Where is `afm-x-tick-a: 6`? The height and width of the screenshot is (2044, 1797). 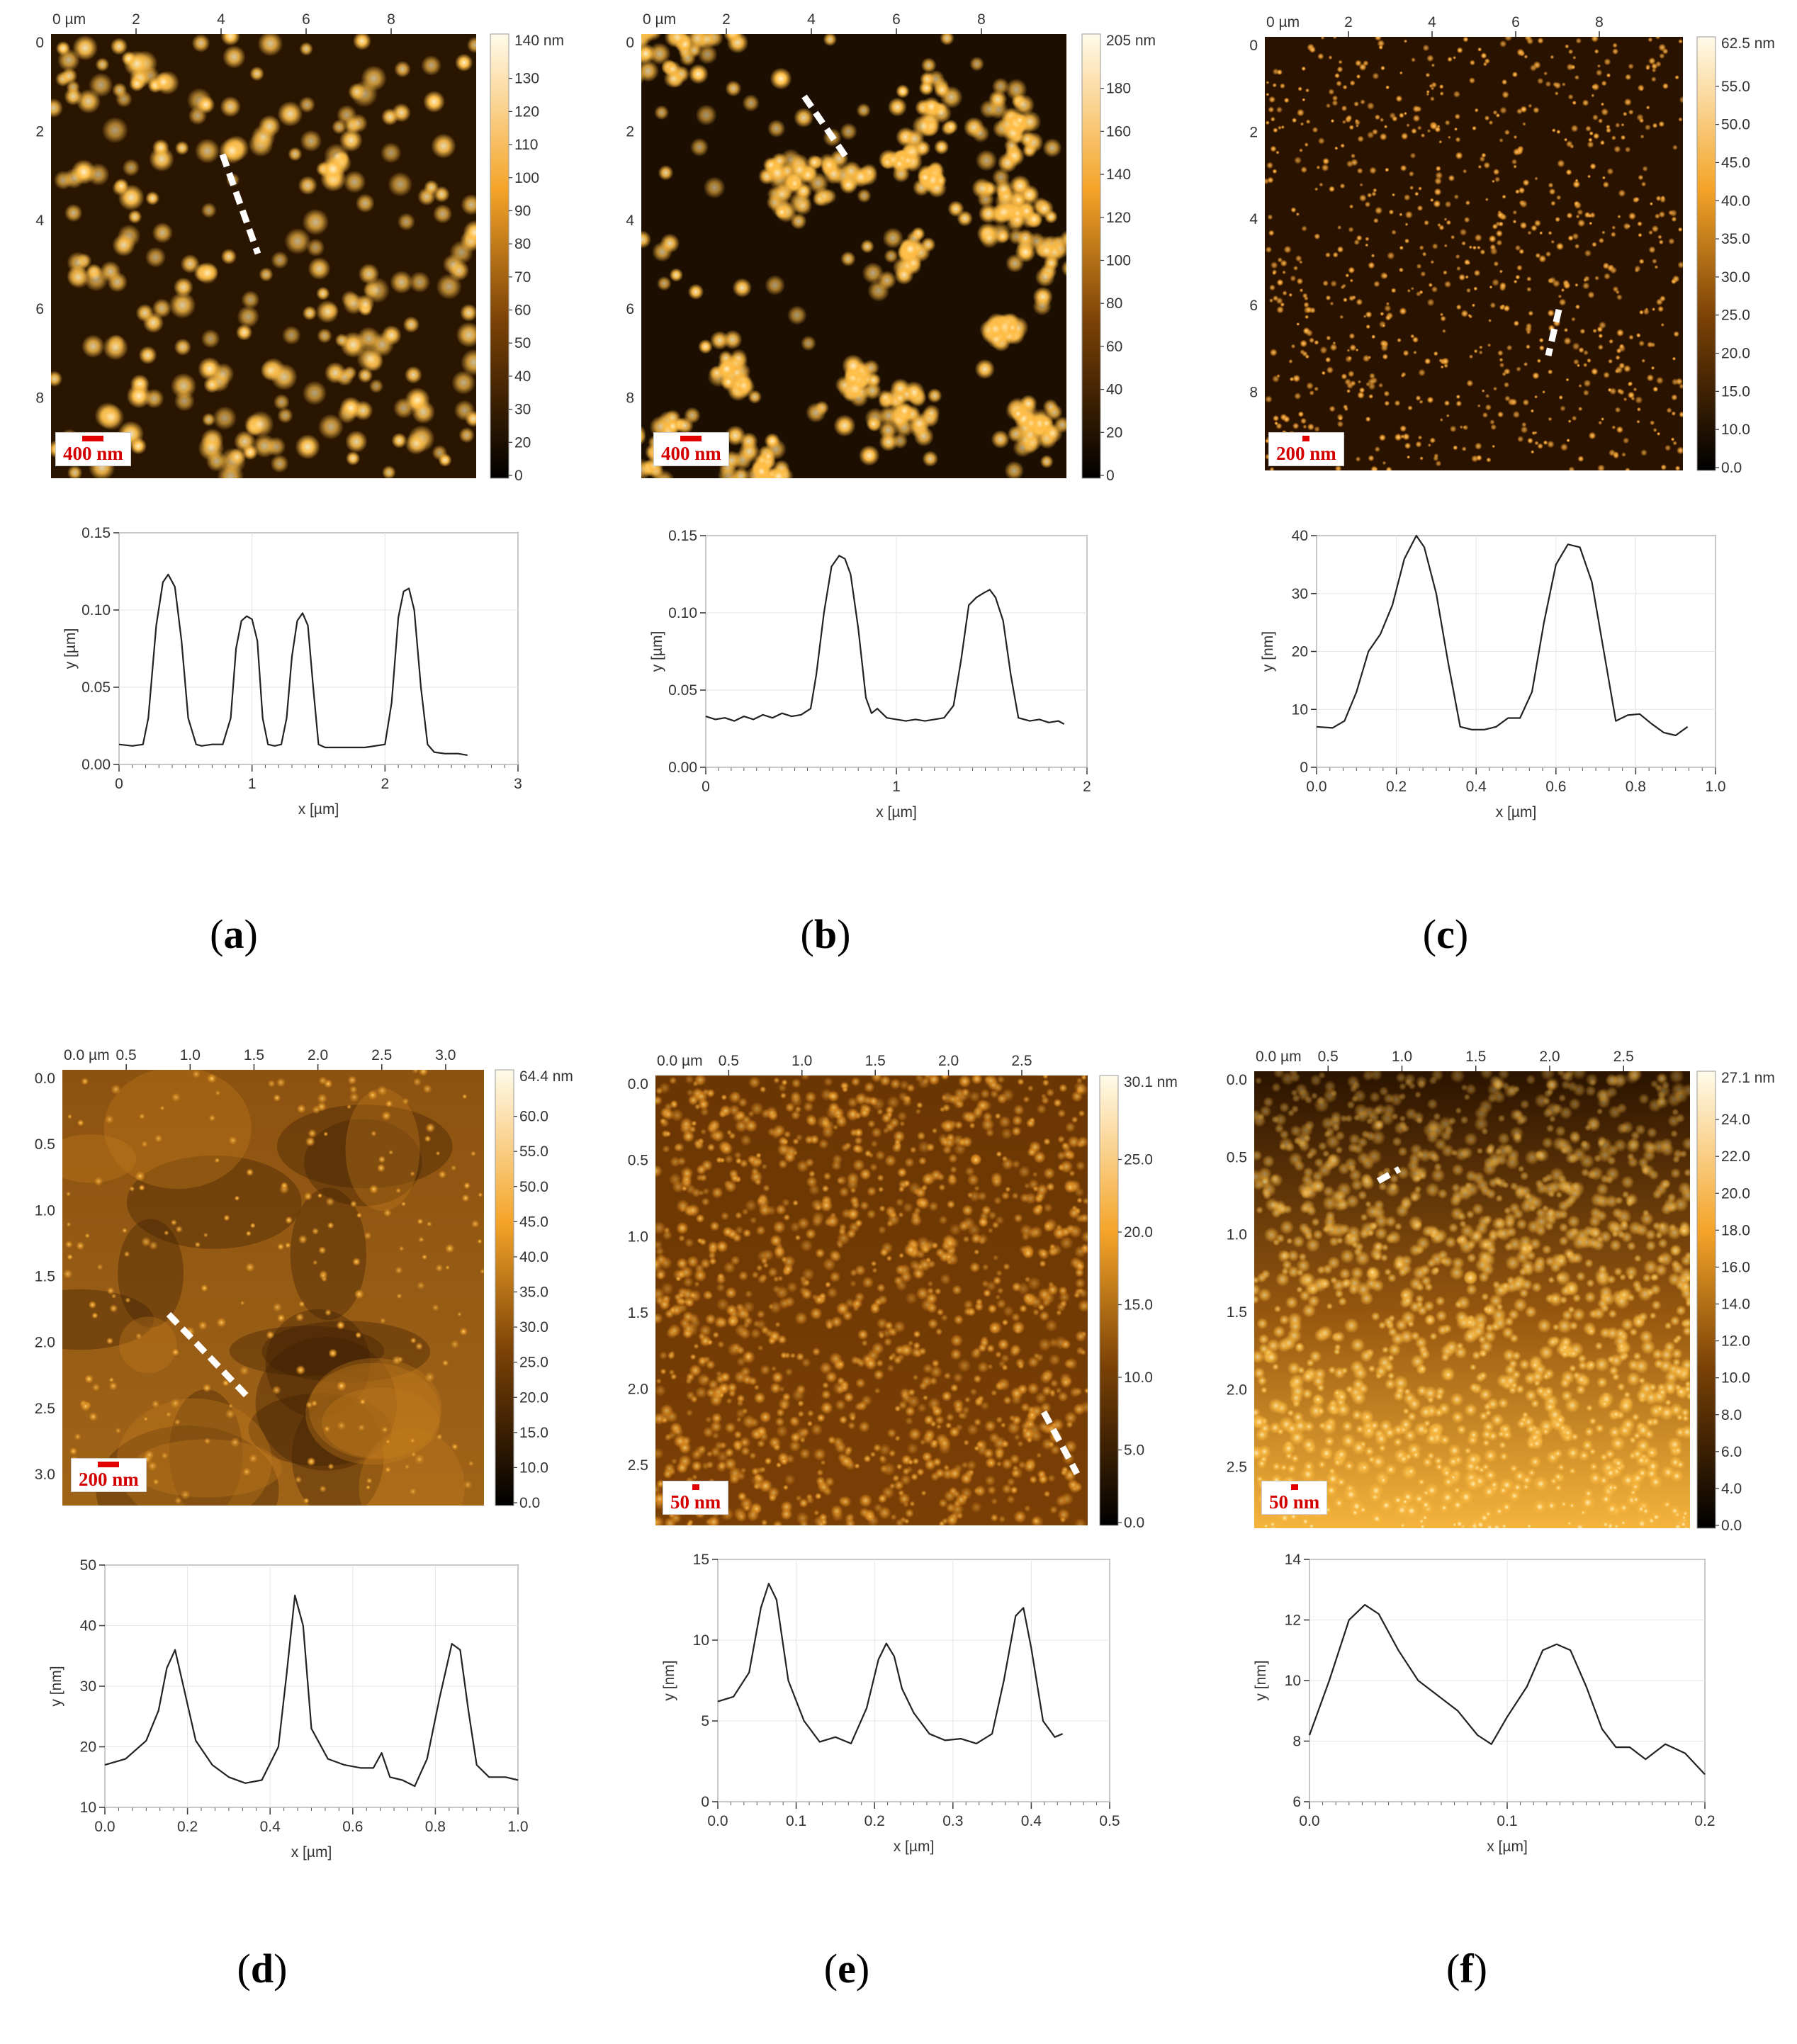 afm-x-tick-a: 6 is located at coordinates (306, 19).